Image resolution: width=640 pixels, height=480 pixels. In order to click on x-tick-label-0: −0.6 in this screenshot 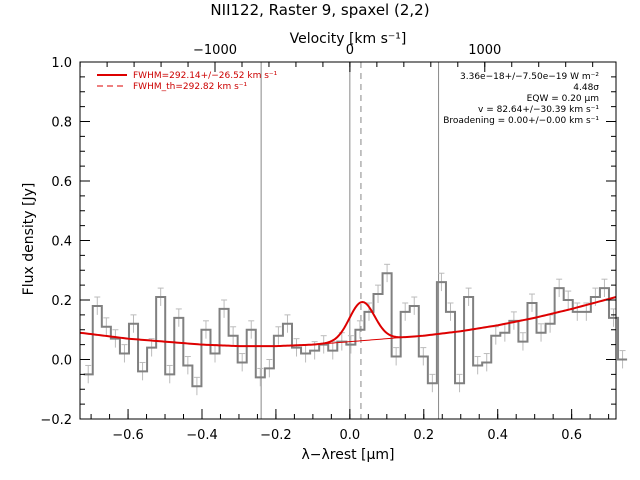, I will do `click(128, 435)`.